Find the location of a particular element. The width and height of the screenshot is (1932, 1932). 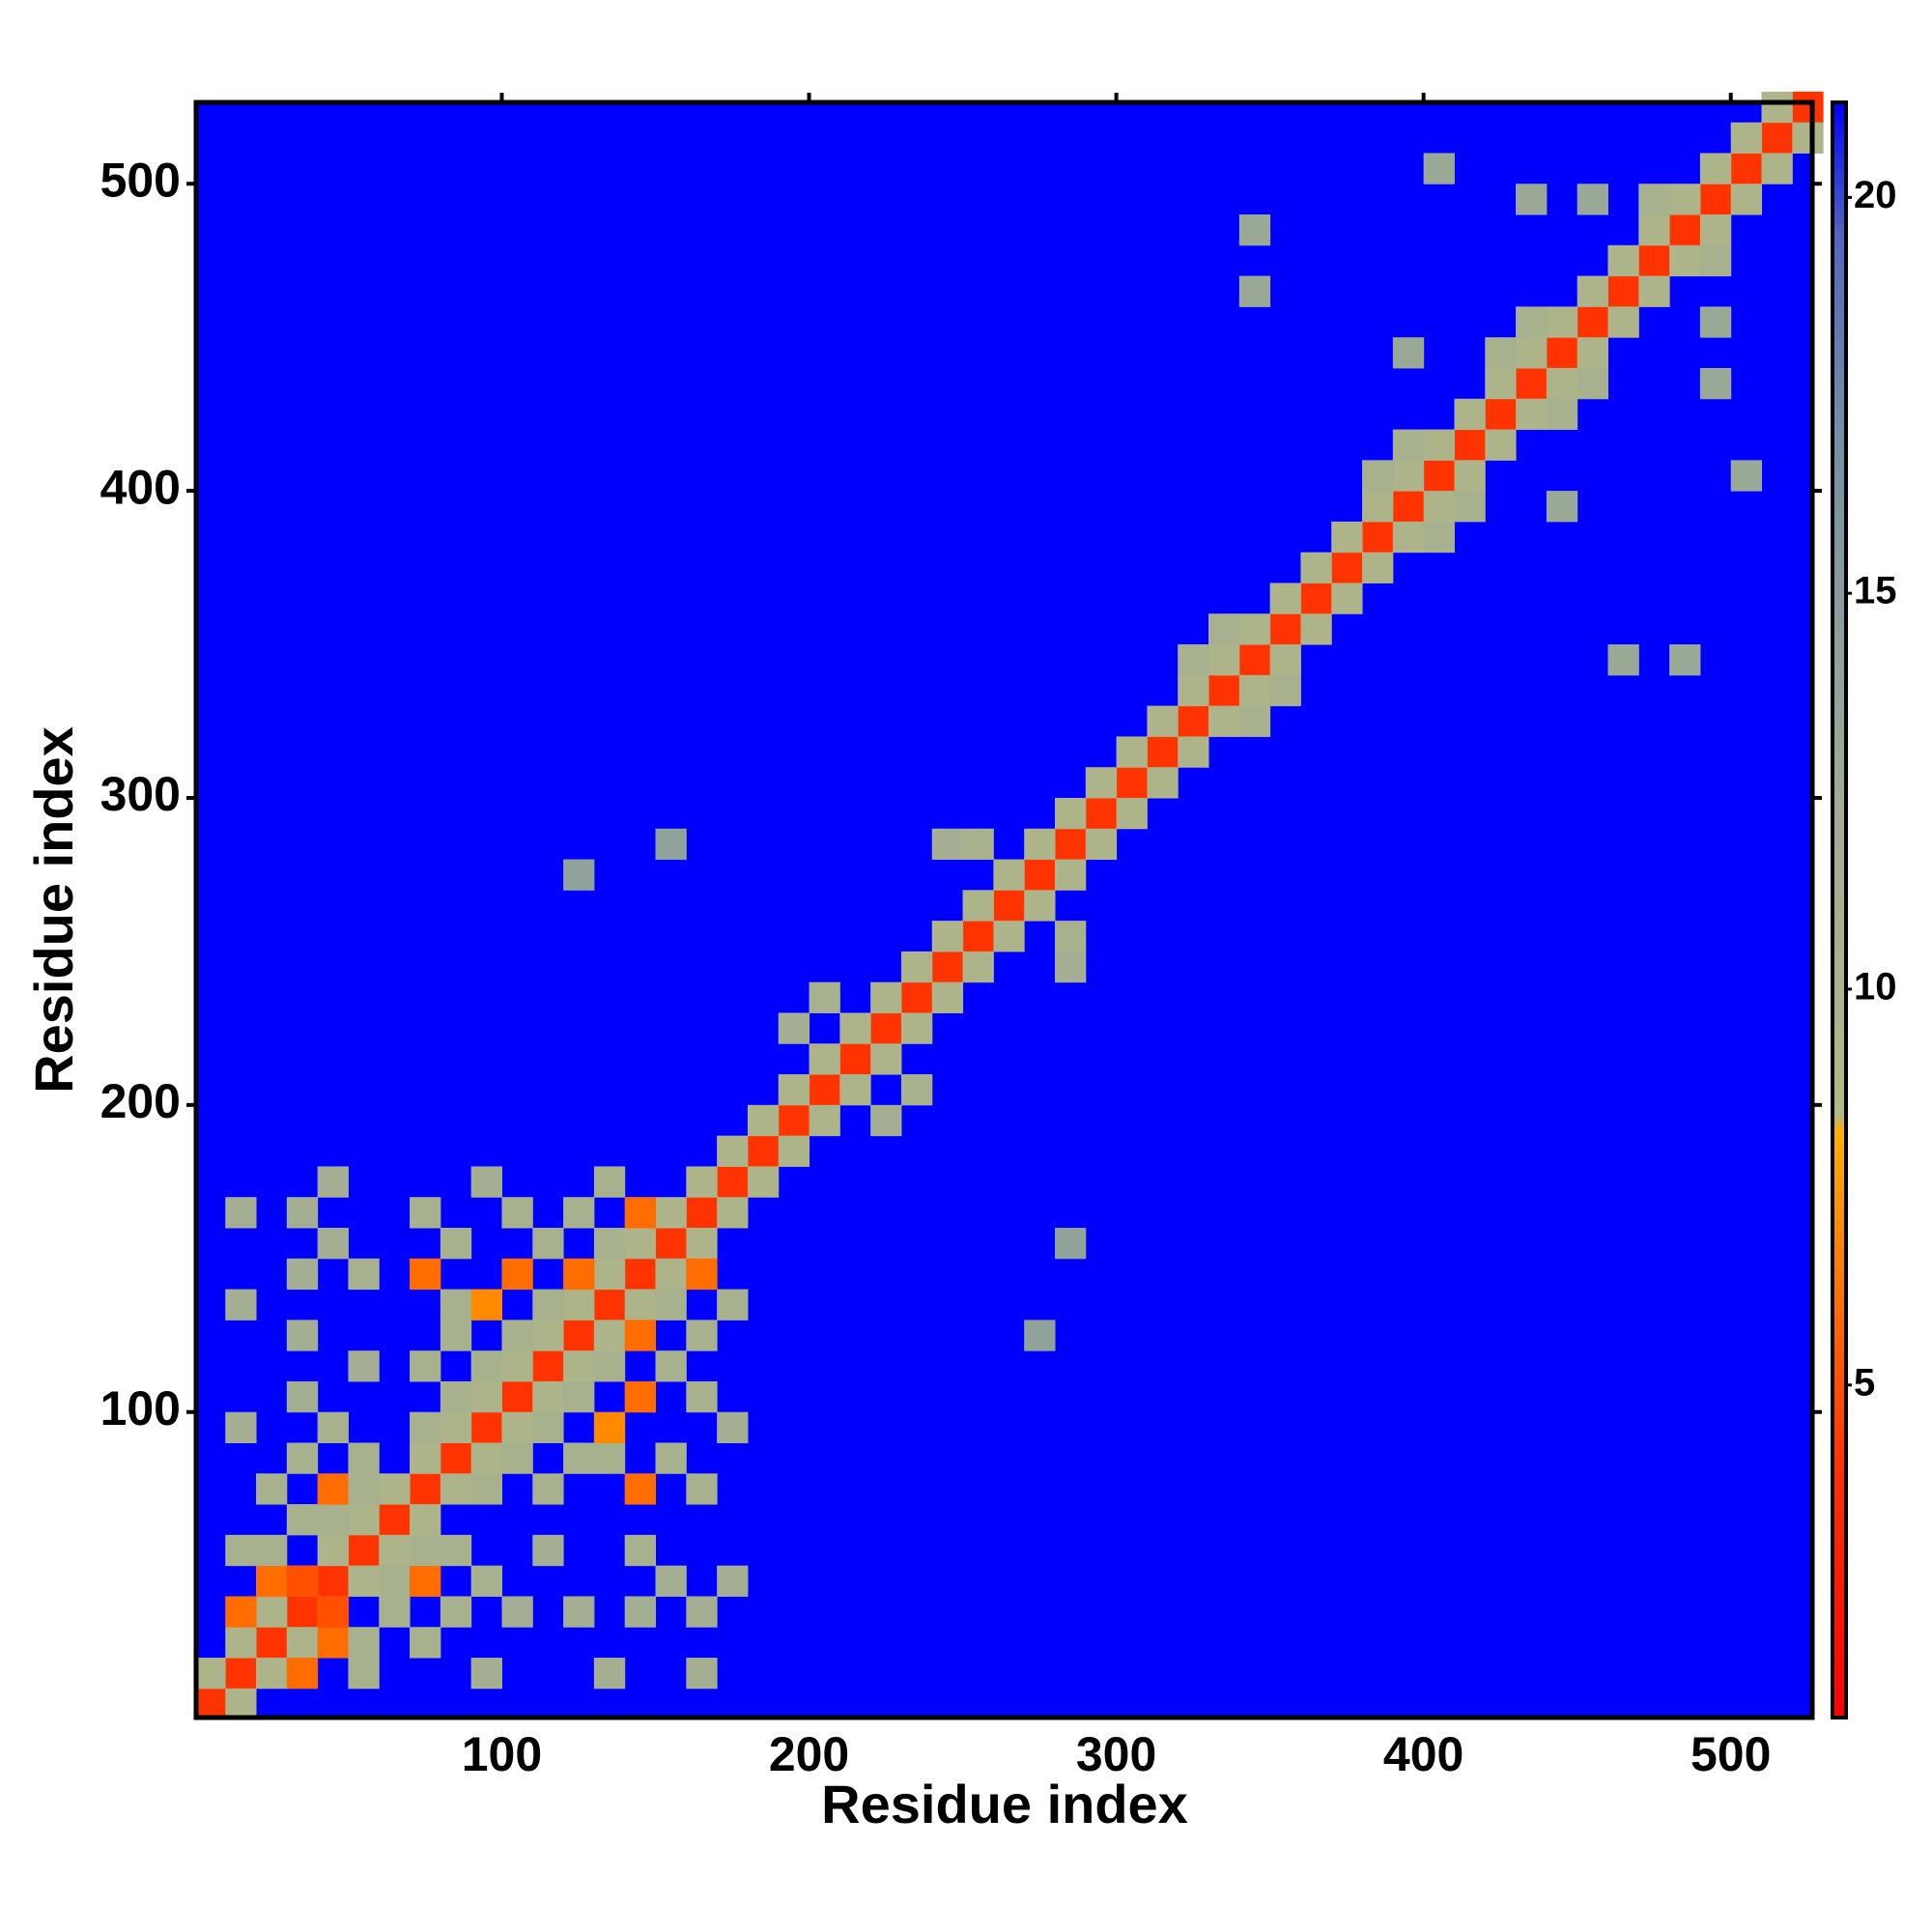

y-tick-label: 100 is located at coordinates (140, 1408).